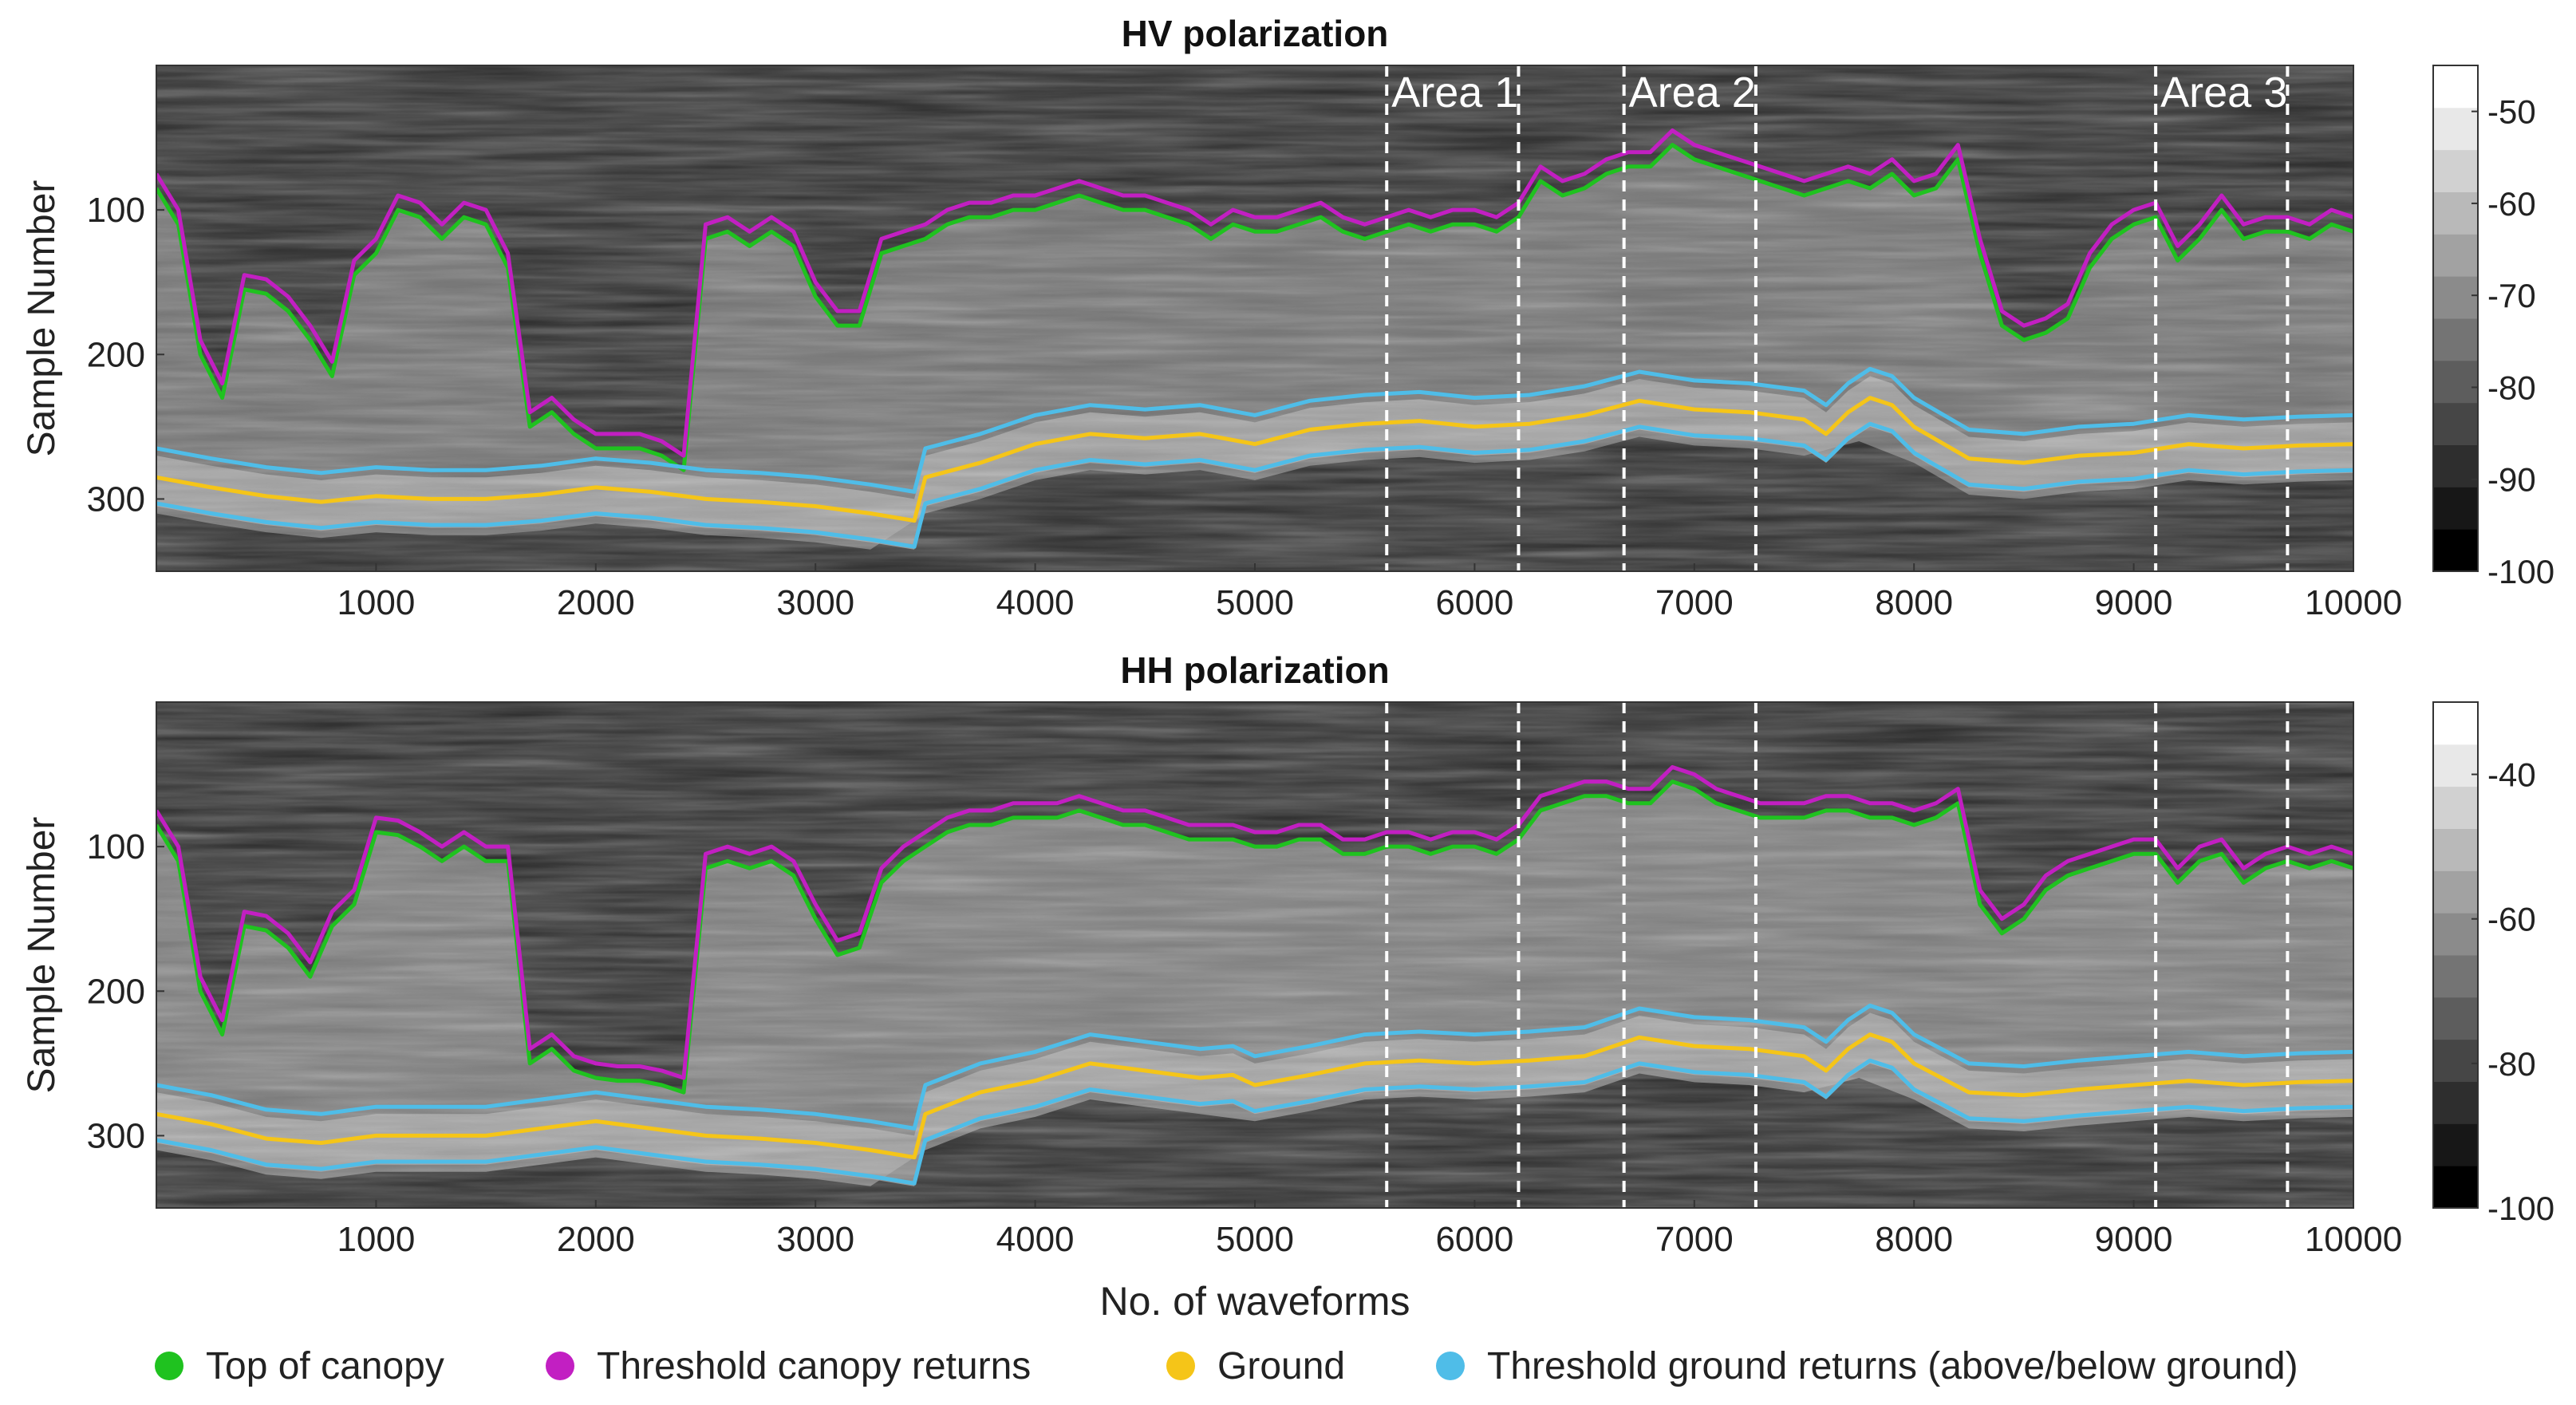  Describe the element at coordinates (2512, 775) in the screenshot. I see `colorbar-tick-label: -40` at that location.